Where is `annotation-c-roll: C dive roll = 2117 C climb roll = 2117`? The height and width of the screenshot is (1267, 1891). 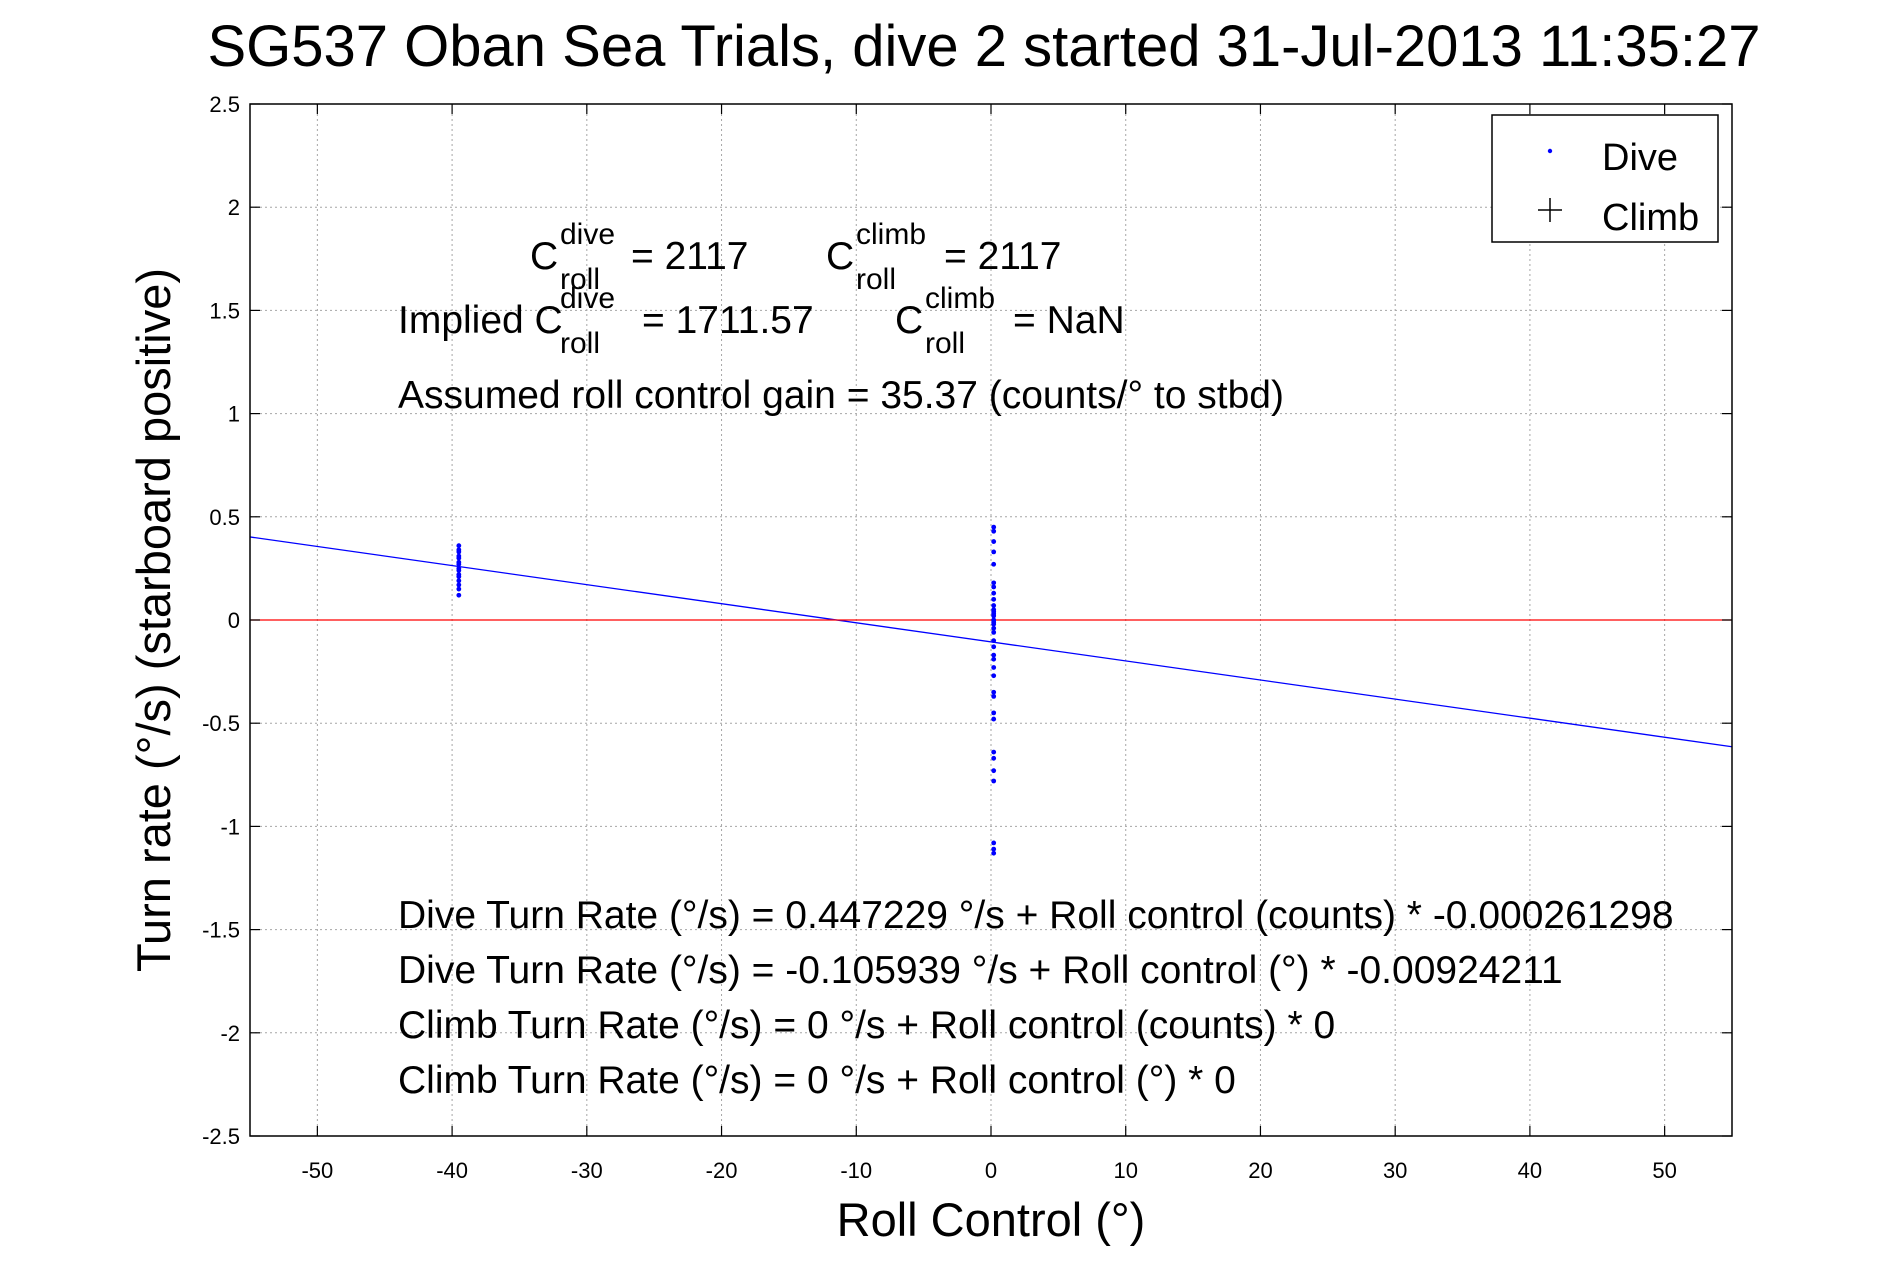 annotation-c-roll: C dive roll = 2117 C climb roll = 2117 is located at coordinates (795, 257).